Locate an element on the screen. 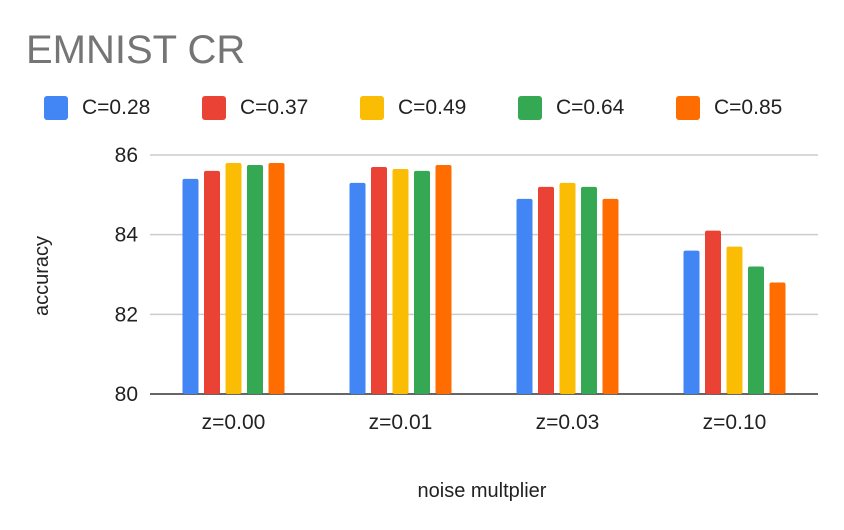 This screenshot has width=844, height=530. x-tick-labels: z=0.00 z=0.01 z=0.03 z=0.10 is located at coordinates (484, 422).